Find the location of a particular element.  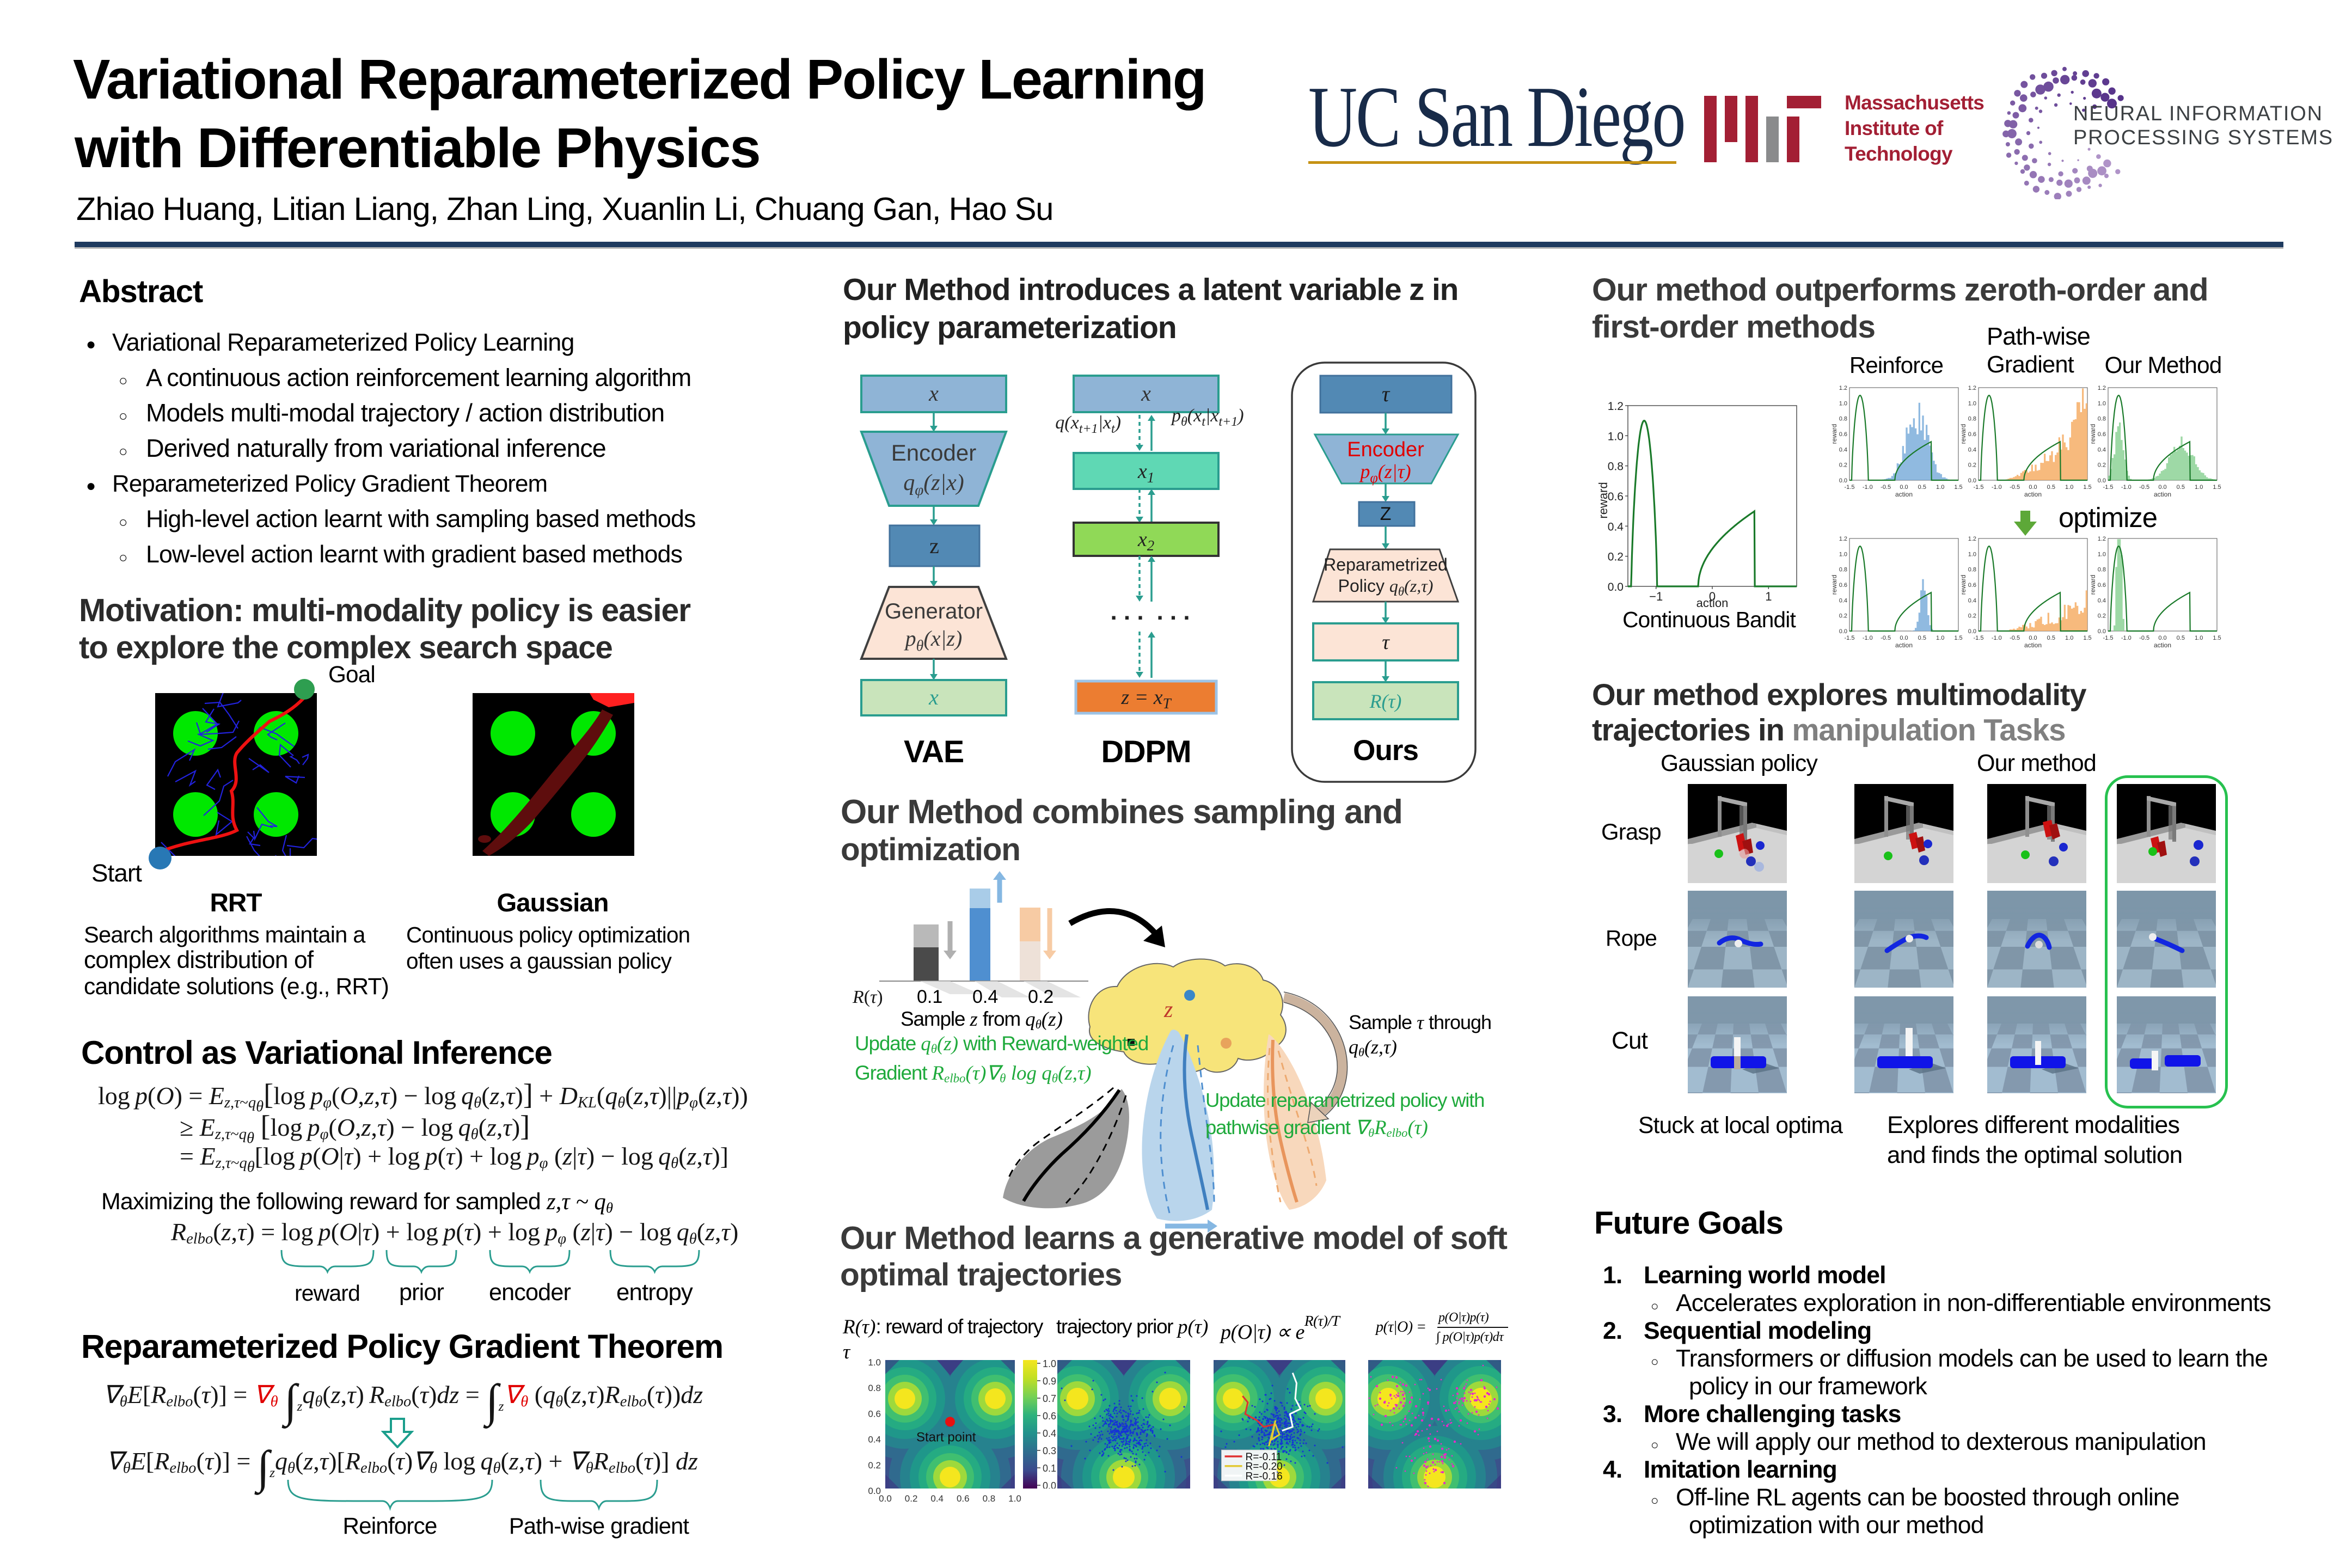

svg-text: 1 is located at coordinates (1768, 596).